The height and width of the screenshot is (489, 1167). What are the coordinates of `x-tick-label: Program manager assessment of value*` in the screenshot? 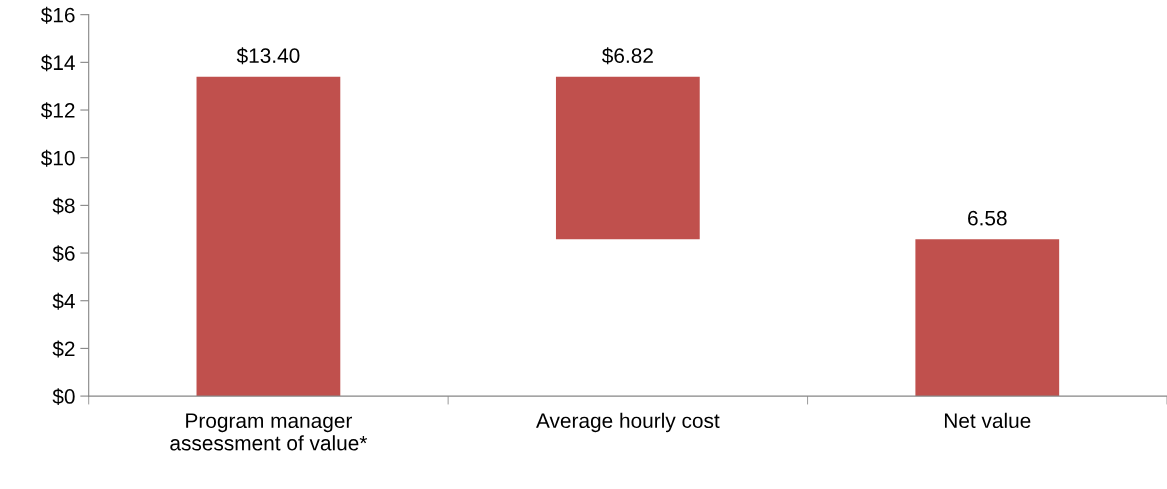 It's located at (269, 432).